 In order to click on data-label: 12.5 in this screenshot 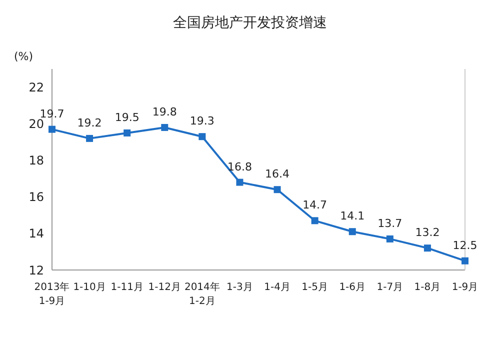, I will do `click(465, 245)`.